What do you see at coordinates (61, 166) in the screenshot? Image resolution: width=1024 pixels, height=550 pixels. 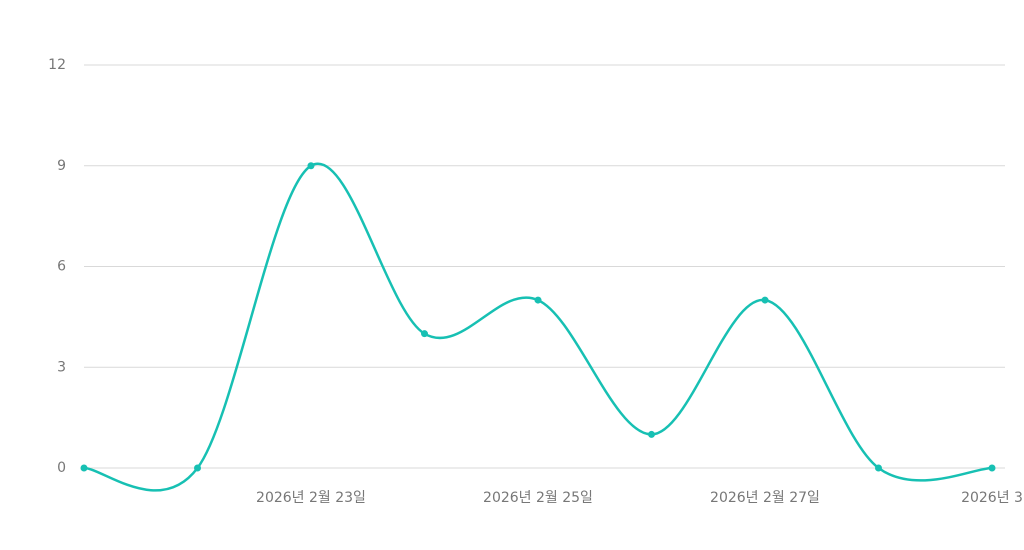 I see `y-tick-label: 9` at bounding box center [61, 166].